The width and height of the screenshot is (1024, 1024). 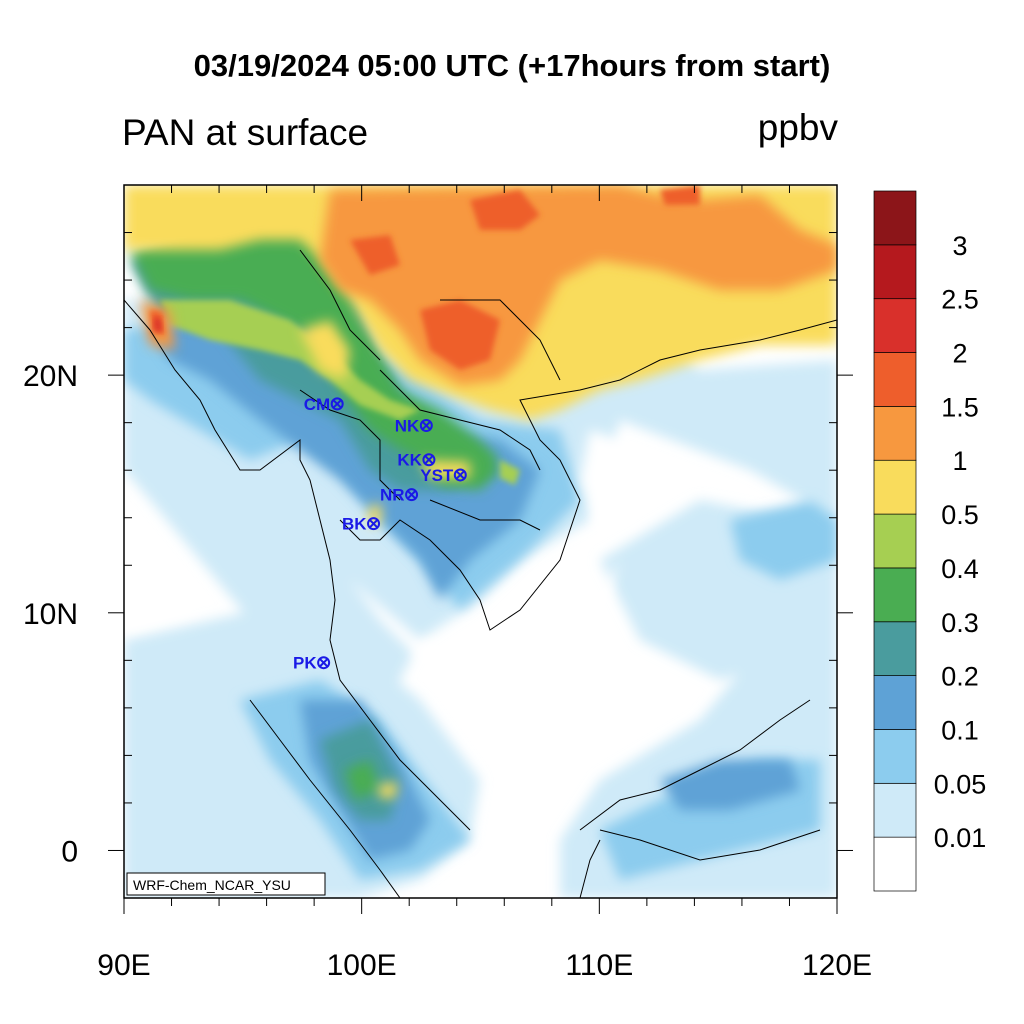 What do you see at coordinates (245, 132) in the screenshot?
I see `variable-label: PAN at surface` at bounding box center [245, 132].